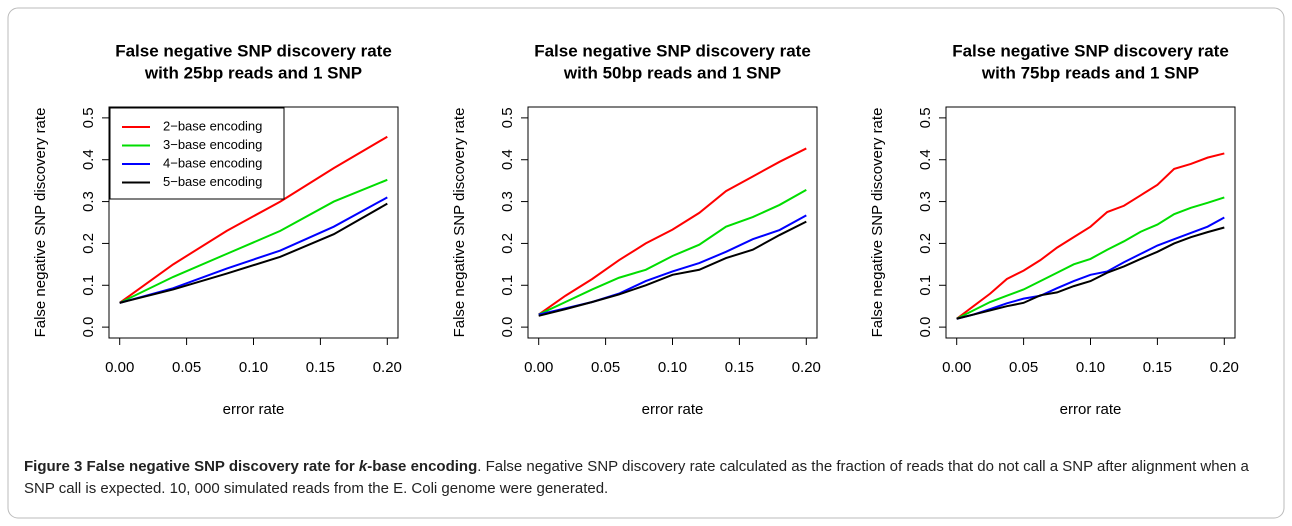 The width and height of the screenshot is (1292, 526). Describe the element at coordinates (363, 466) in the screenshot. I see `caption-title-part: k` at that location.